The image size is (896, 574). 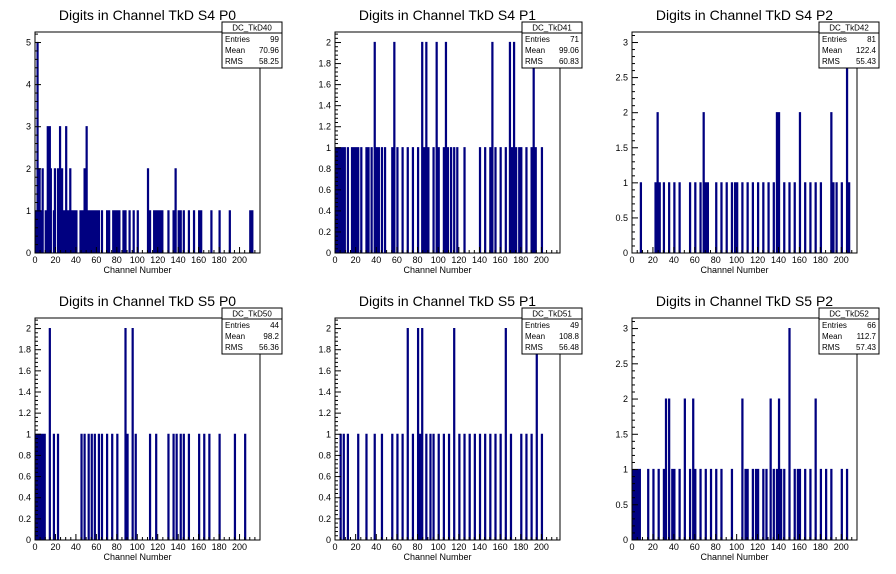 What do you see at coordinates (324, 455) in the screenshot?
I see `y-tick-label: 0.8` at bounding box center [324, 455].